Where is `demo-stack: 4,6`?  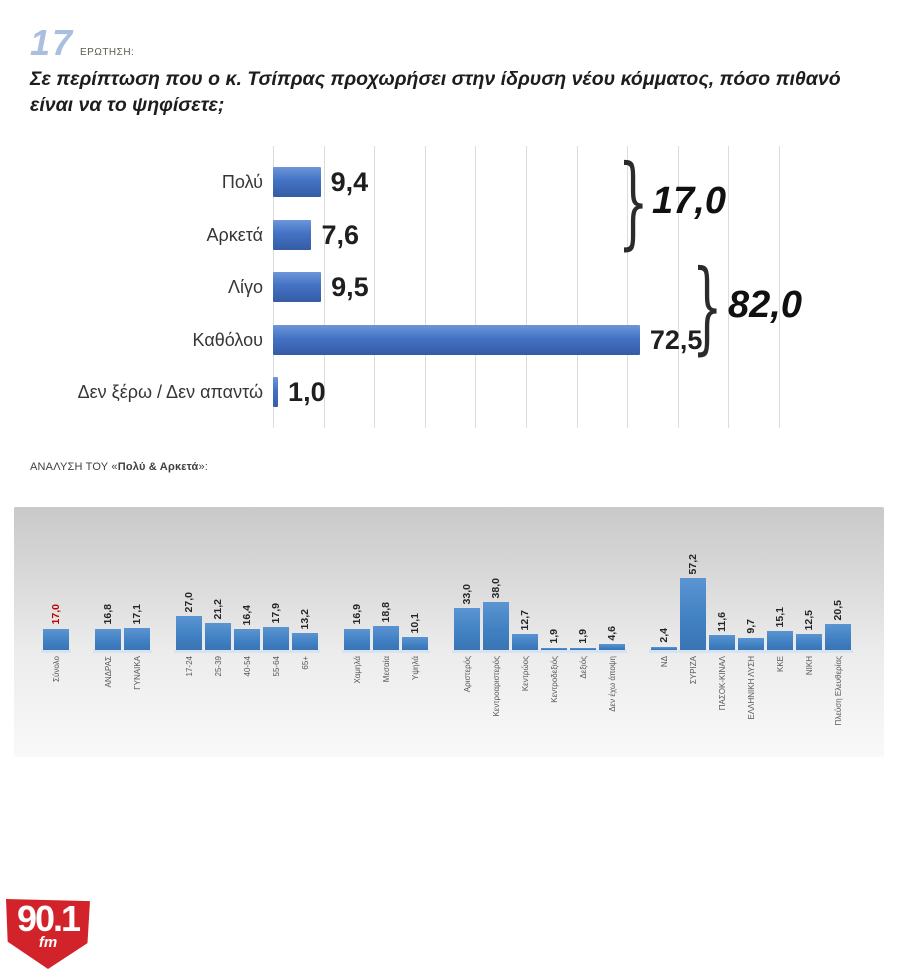 demo-stack: 4,6 is located at coordinates (612, 579).